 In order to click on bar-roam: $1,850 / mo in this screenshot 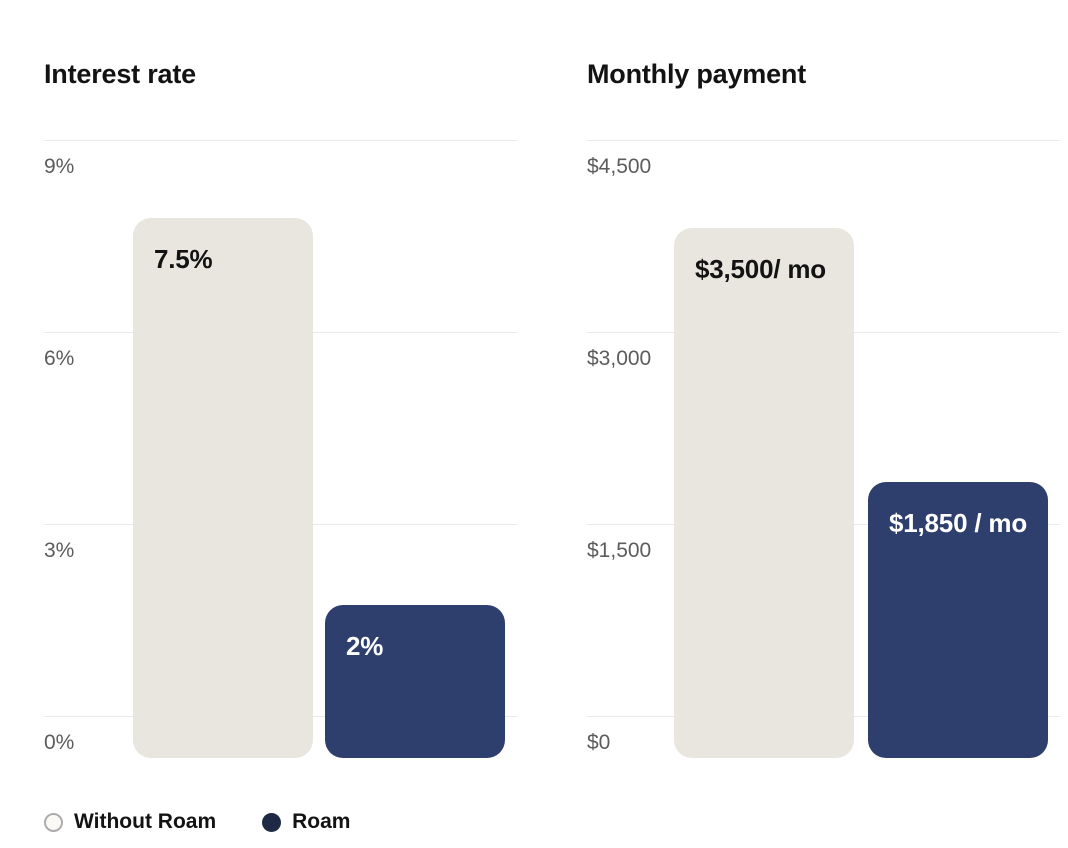, I will do `click(958, 620)`.